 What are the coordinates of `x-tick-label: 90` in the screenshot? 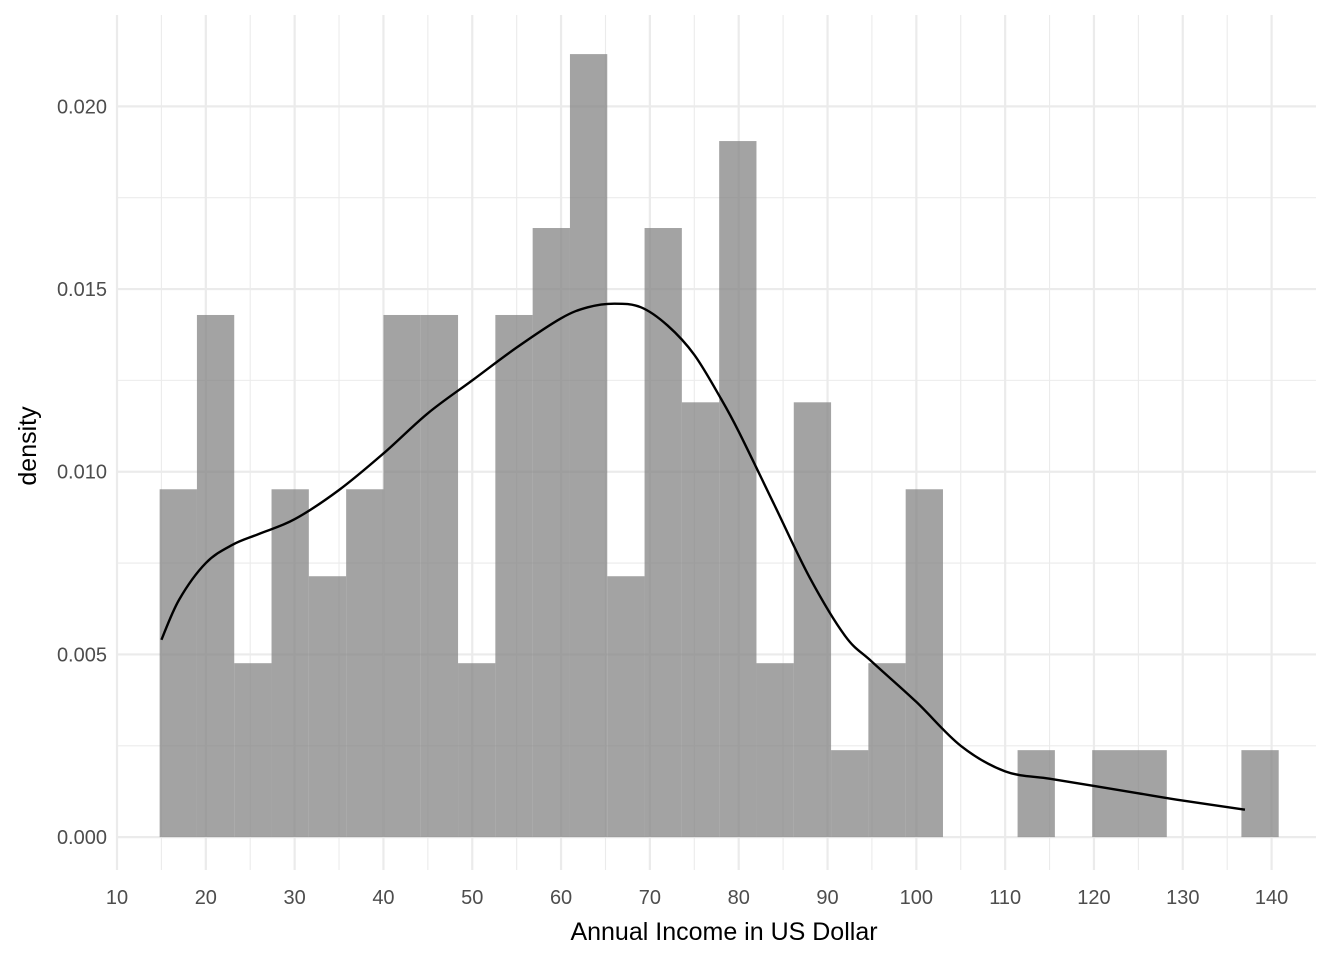 It's located at (827, 898).